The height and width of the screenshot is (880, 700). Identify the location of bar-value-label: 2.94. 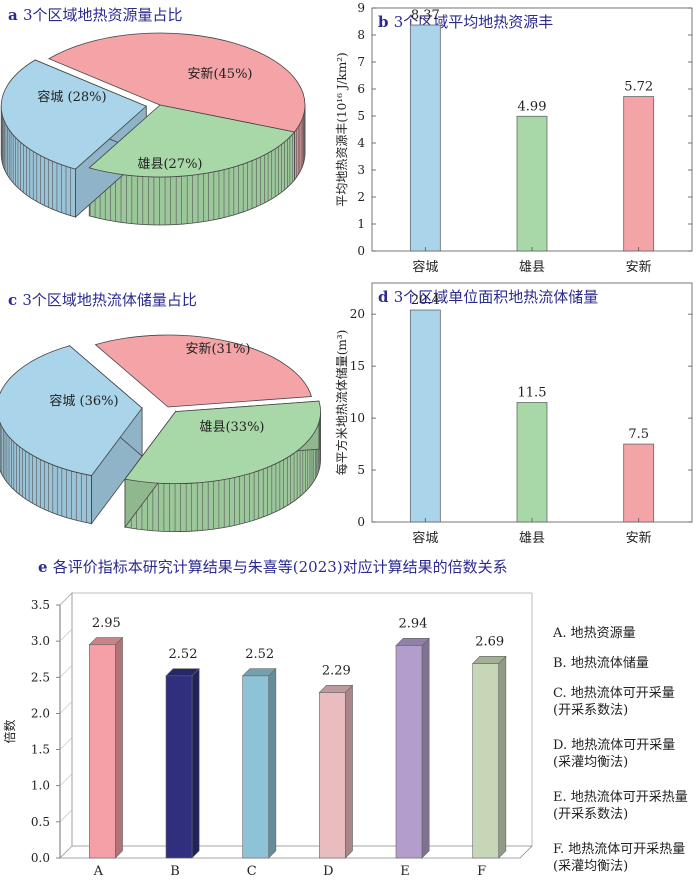
(413, 623).